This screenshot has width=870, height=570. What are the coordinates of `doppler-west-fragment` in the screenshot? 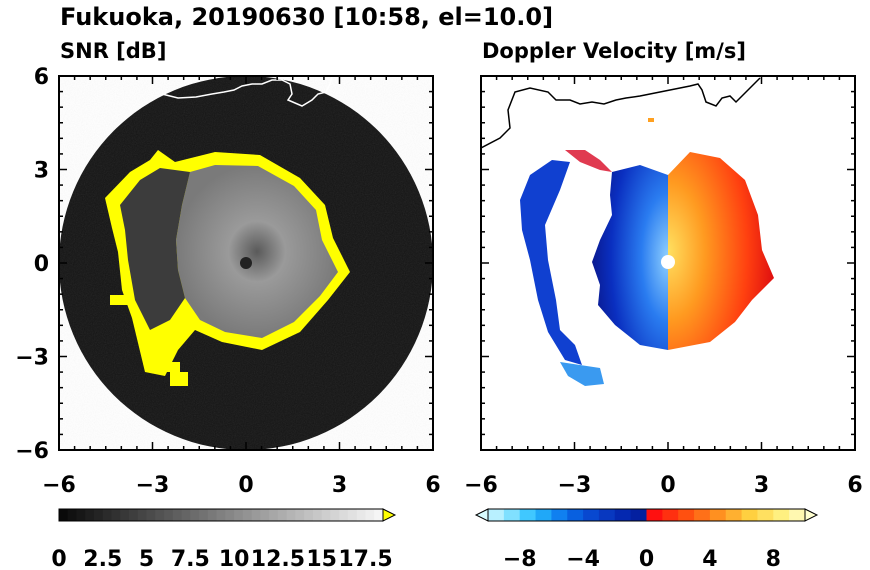 It's located at (582, 374).